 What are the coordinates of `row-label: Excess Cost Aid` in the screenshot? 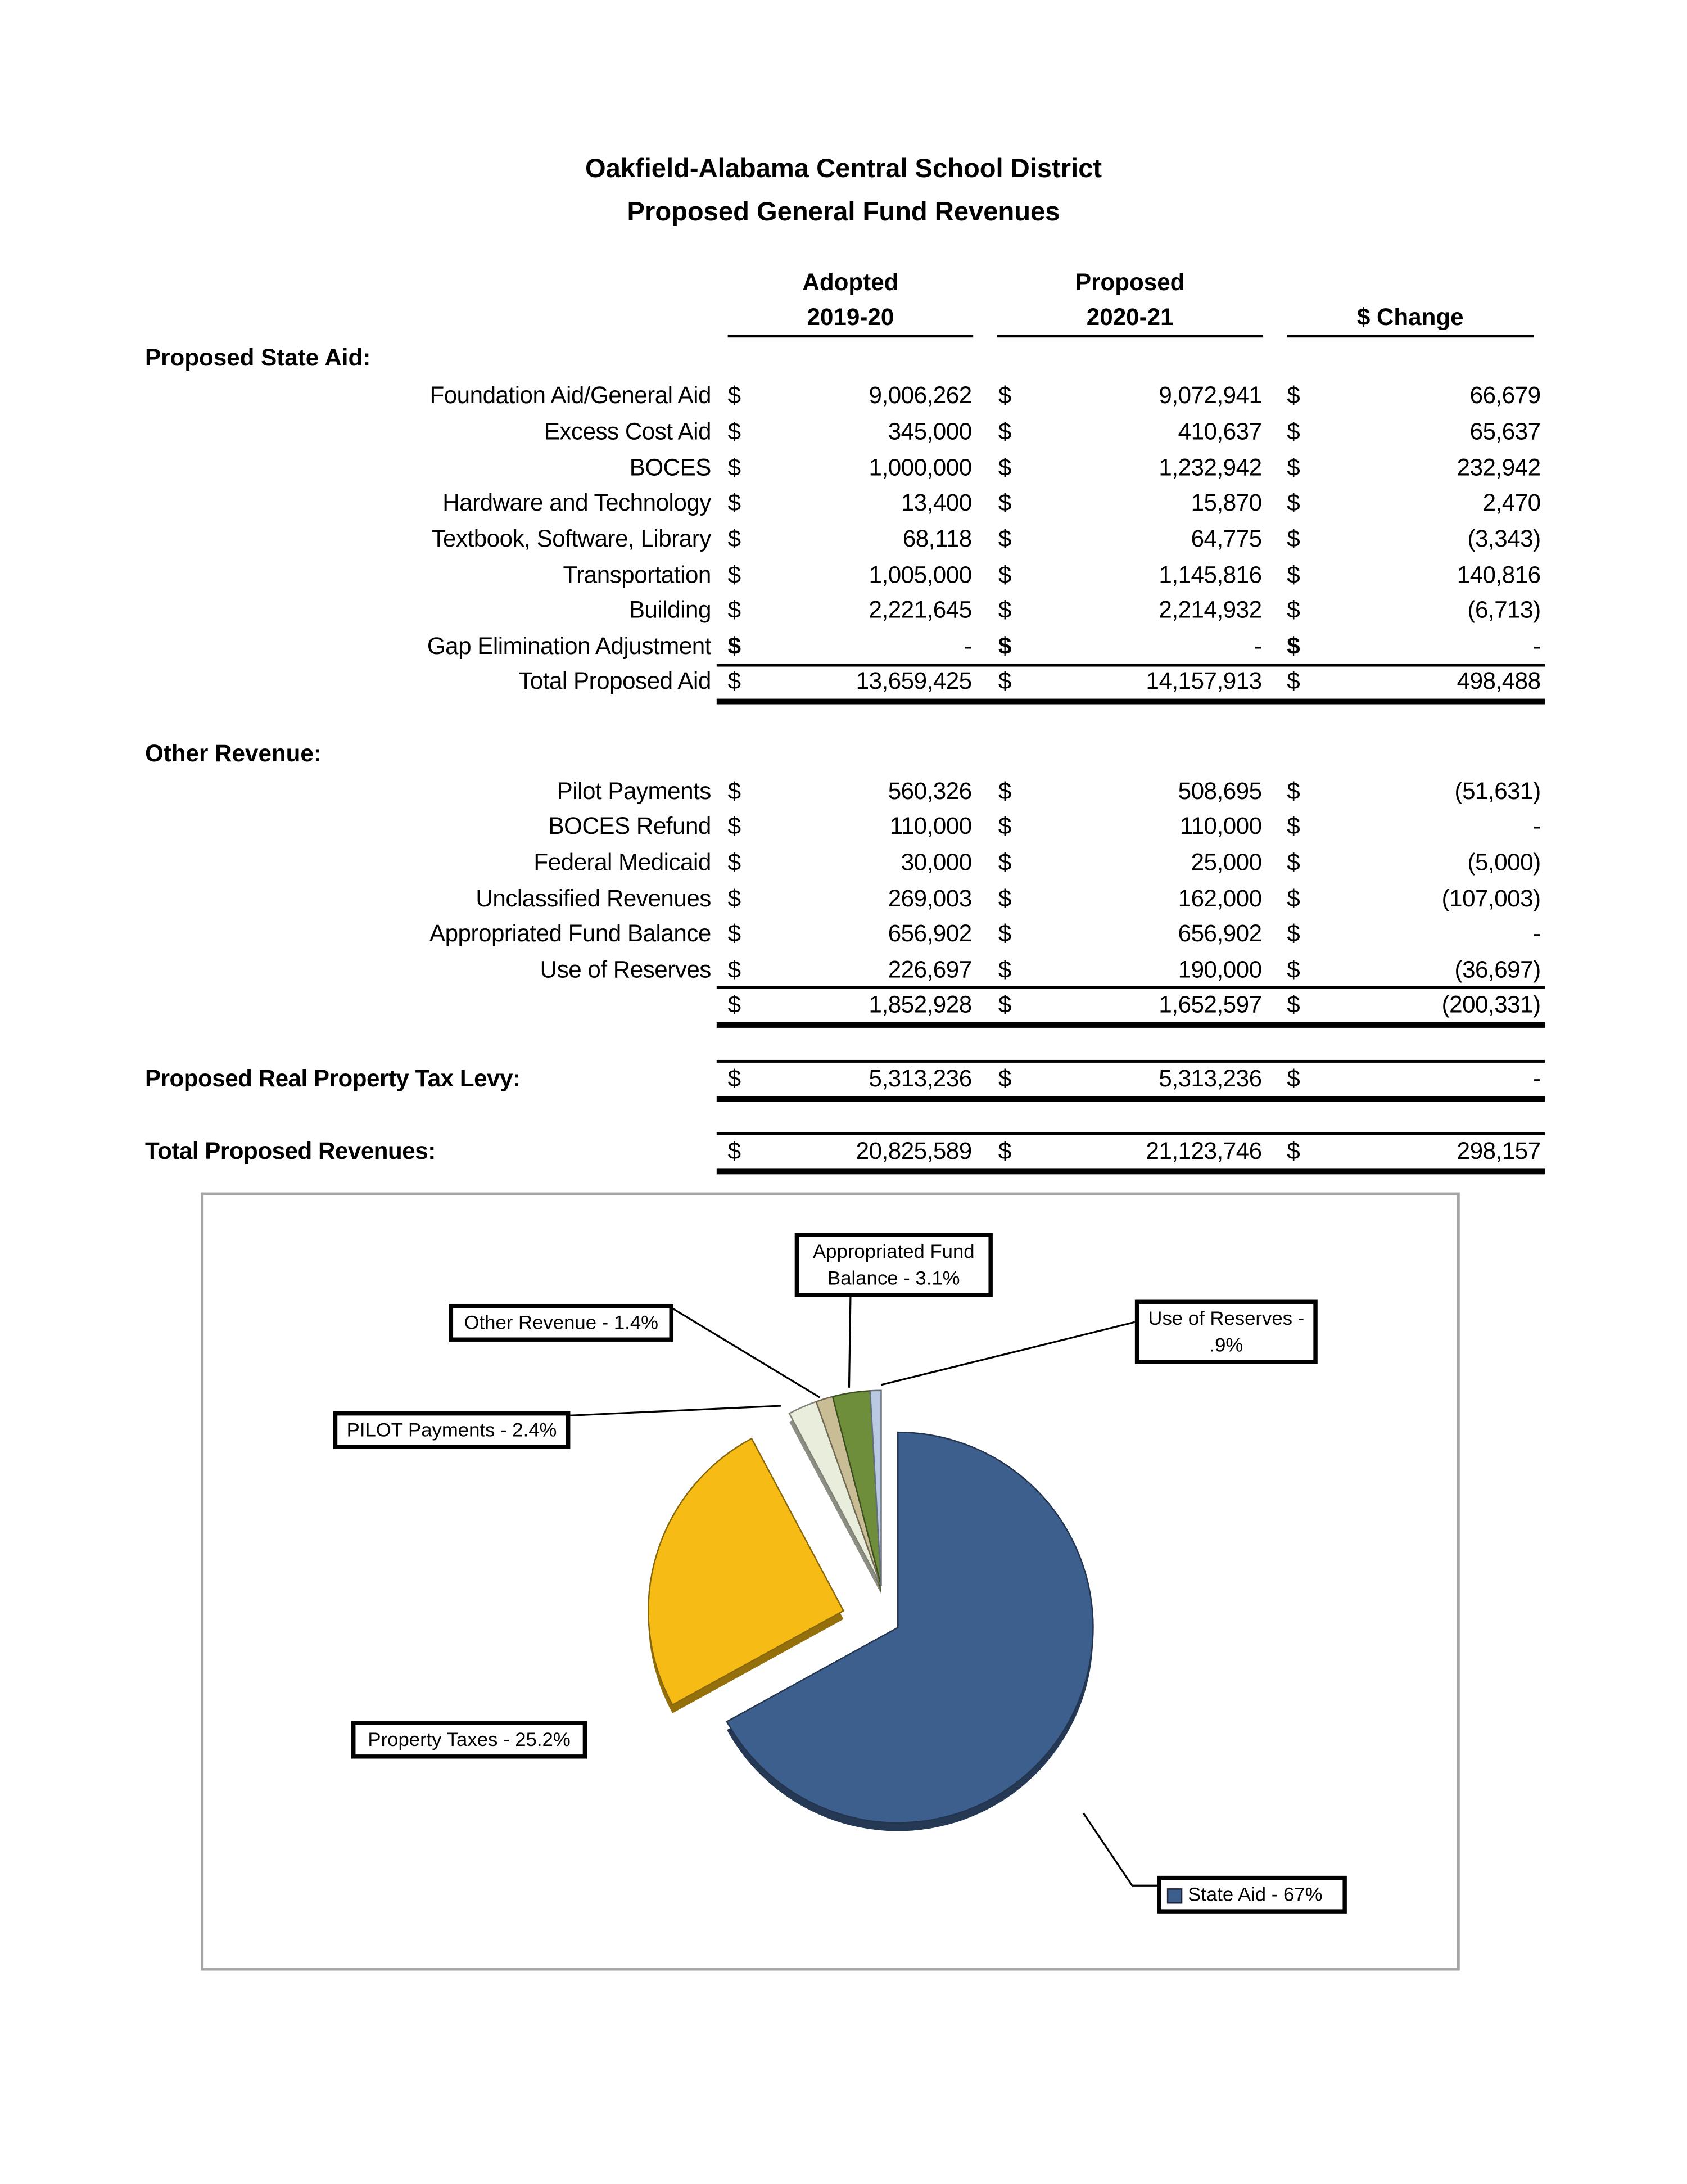 It's located at (628, 431).